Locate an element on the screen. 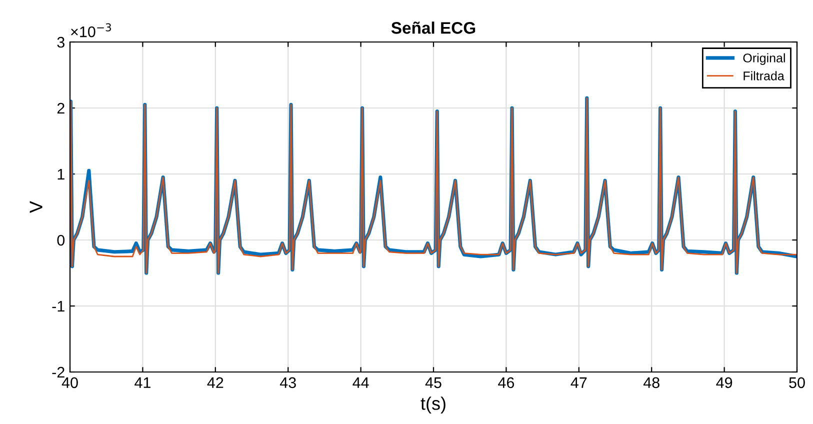 The height and width of the screenshot is (424, 813). y-tick-label: 0 is located at coordinates (61, 240).